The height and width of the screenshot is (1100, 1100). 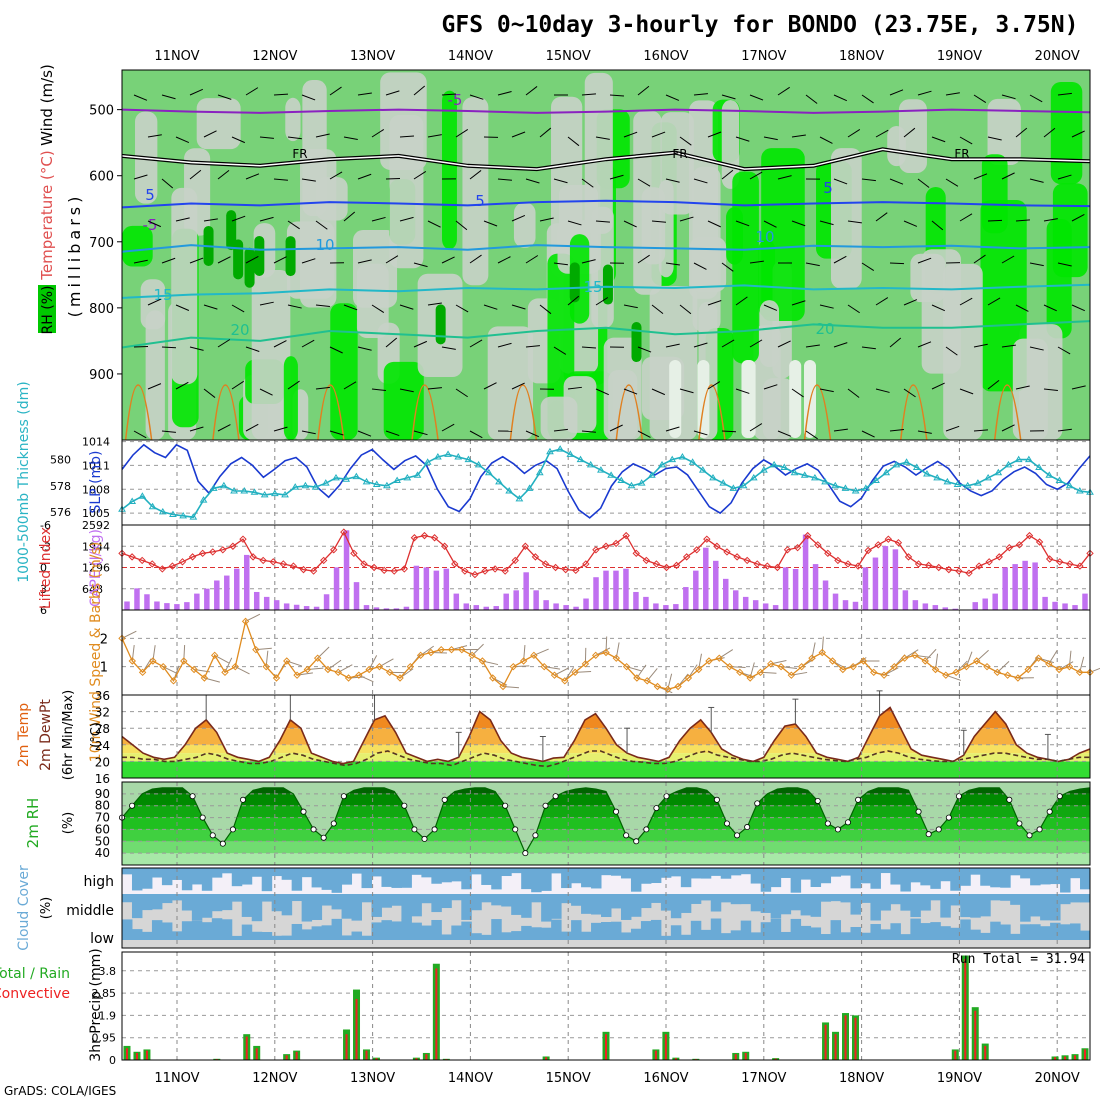 What do you see at coordinates (43, 589) in the screenshot?
I see `li-tick-label: 3` at bounding box center [43, 589].